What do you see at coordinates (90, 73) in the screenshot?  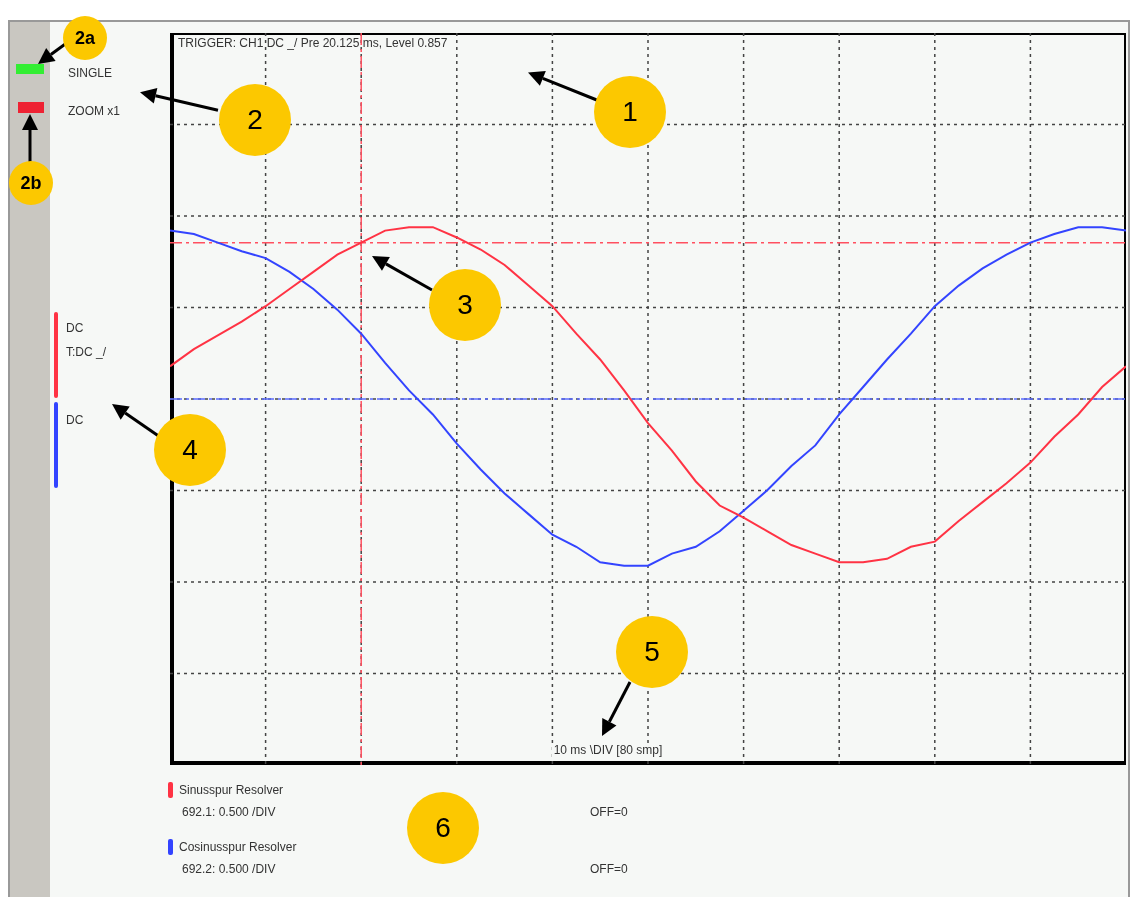 I see `text: SINGLE` at bounding box center [90, 73].